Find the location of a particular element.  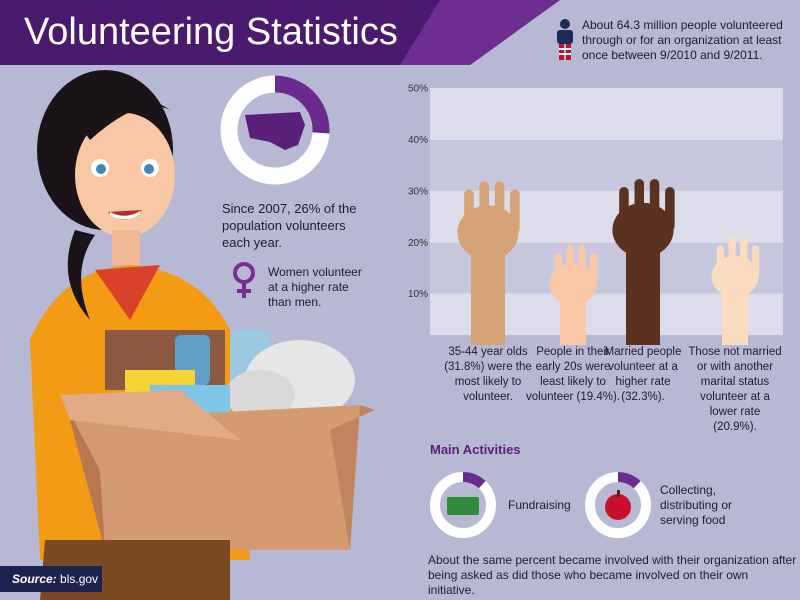

activities-title: Main Activities is located at coordinates (475, 449).